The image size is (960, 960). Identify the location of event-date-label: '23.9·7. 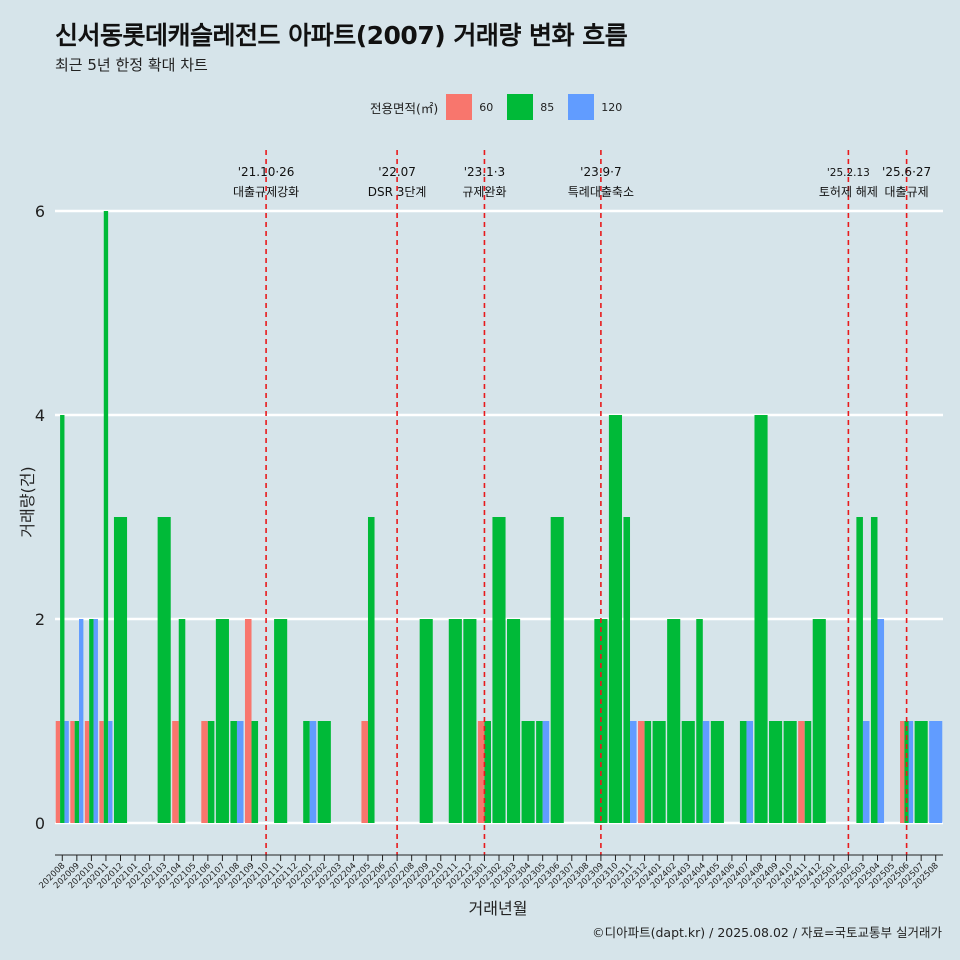
(600, 172).